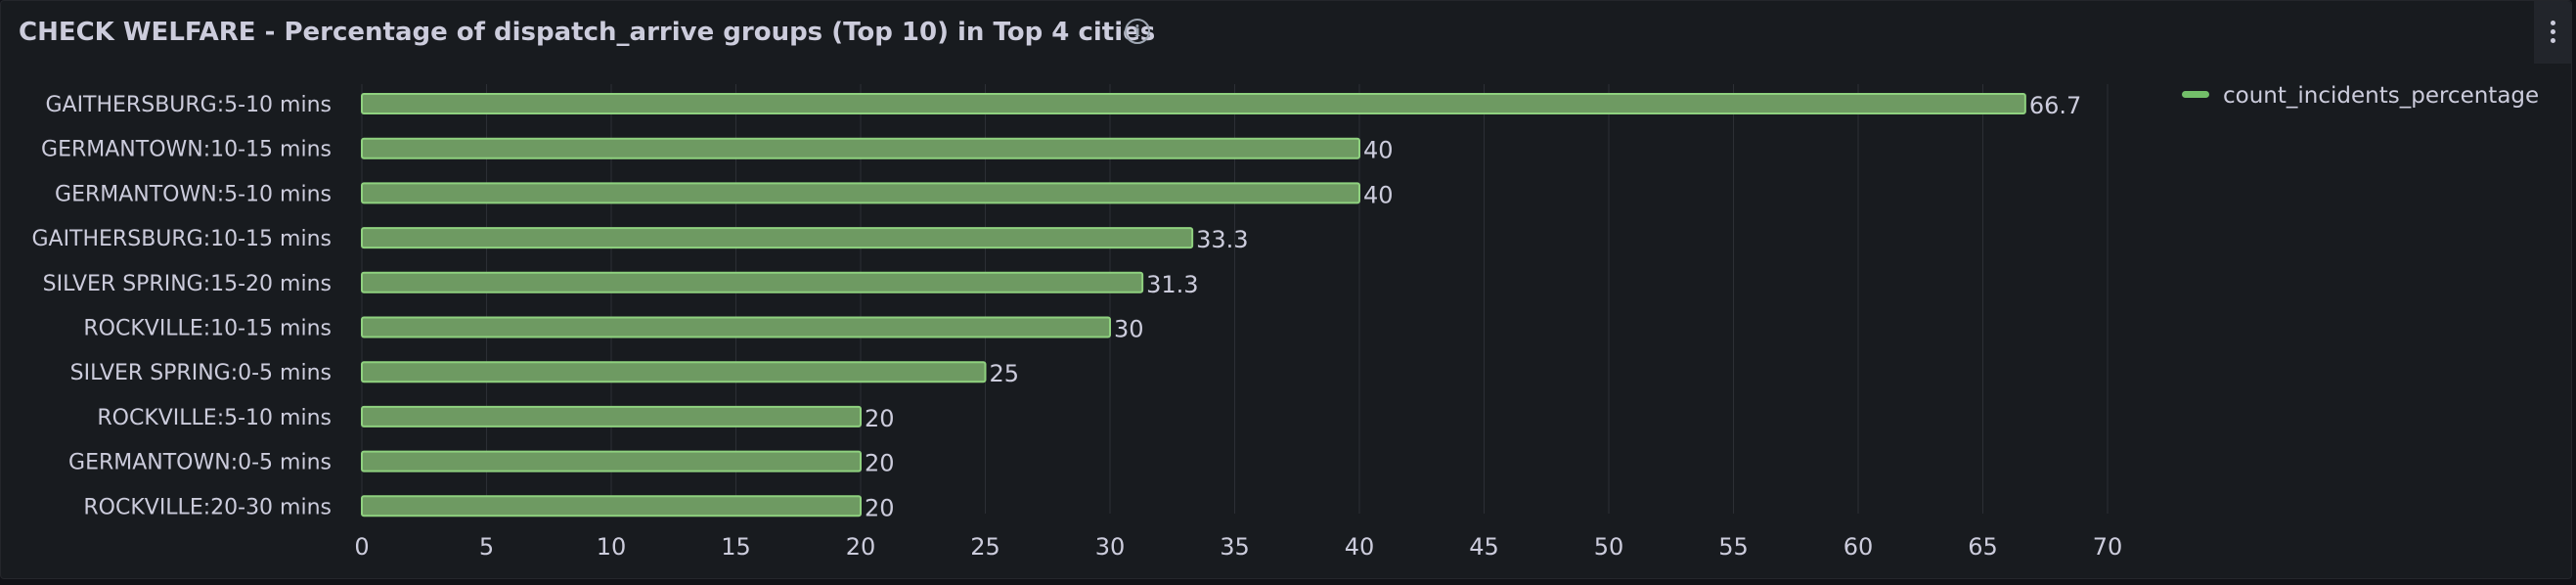 The image size is (2576, 585). What do you see at coordinates (200, 463) in the screenshot?
I see `category-label: GERMANTOWN:0-5 mins` at bounding box center [200, 463].